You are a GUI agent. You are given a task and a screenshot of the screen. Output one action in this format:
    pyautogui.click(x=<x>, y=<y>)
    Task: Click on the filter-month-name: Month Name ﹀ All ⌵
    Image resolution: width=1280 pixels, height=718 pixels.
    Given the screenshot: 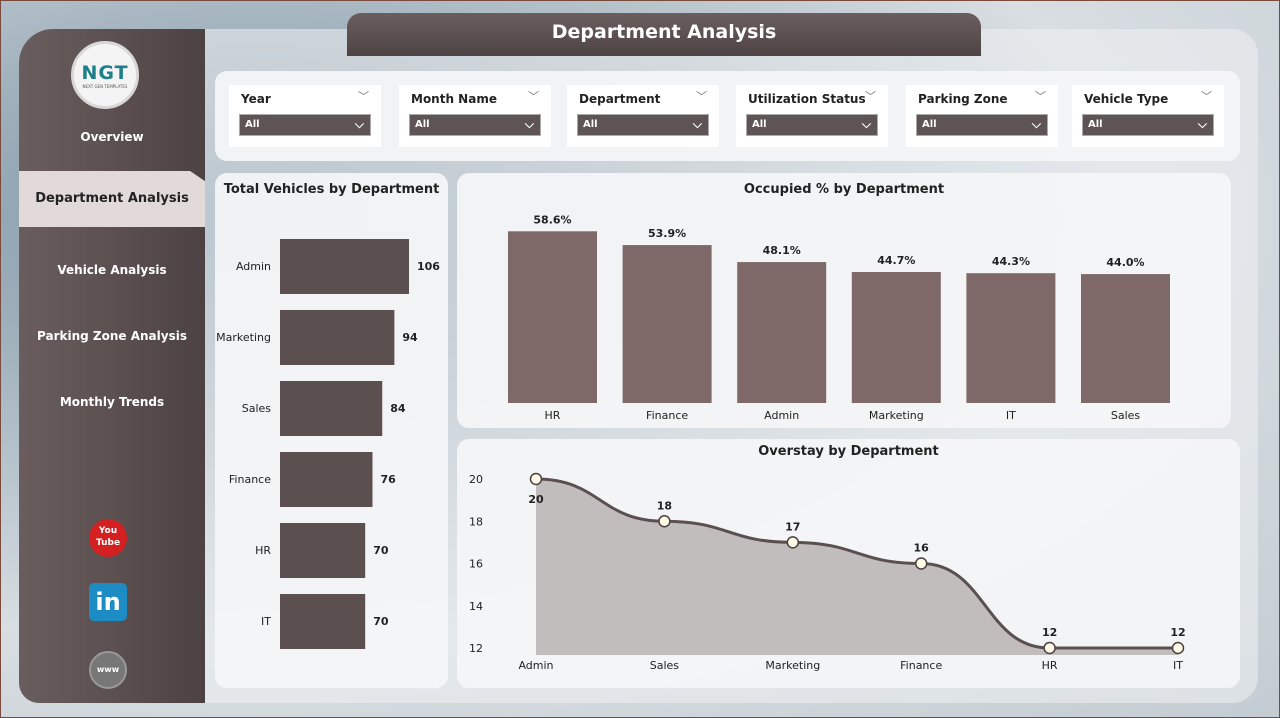 What is the action you would take?
    pyautogui.click(x=475, y=116)
    